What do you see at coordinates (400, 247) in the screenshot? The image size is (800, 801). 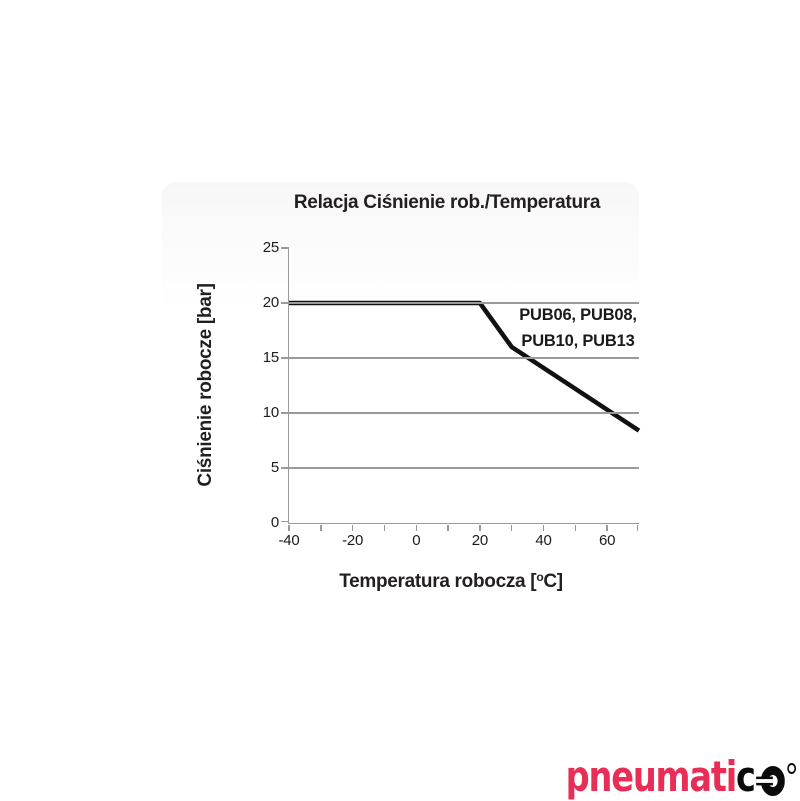 I see `chart-card` at bounding box center [400, 247].